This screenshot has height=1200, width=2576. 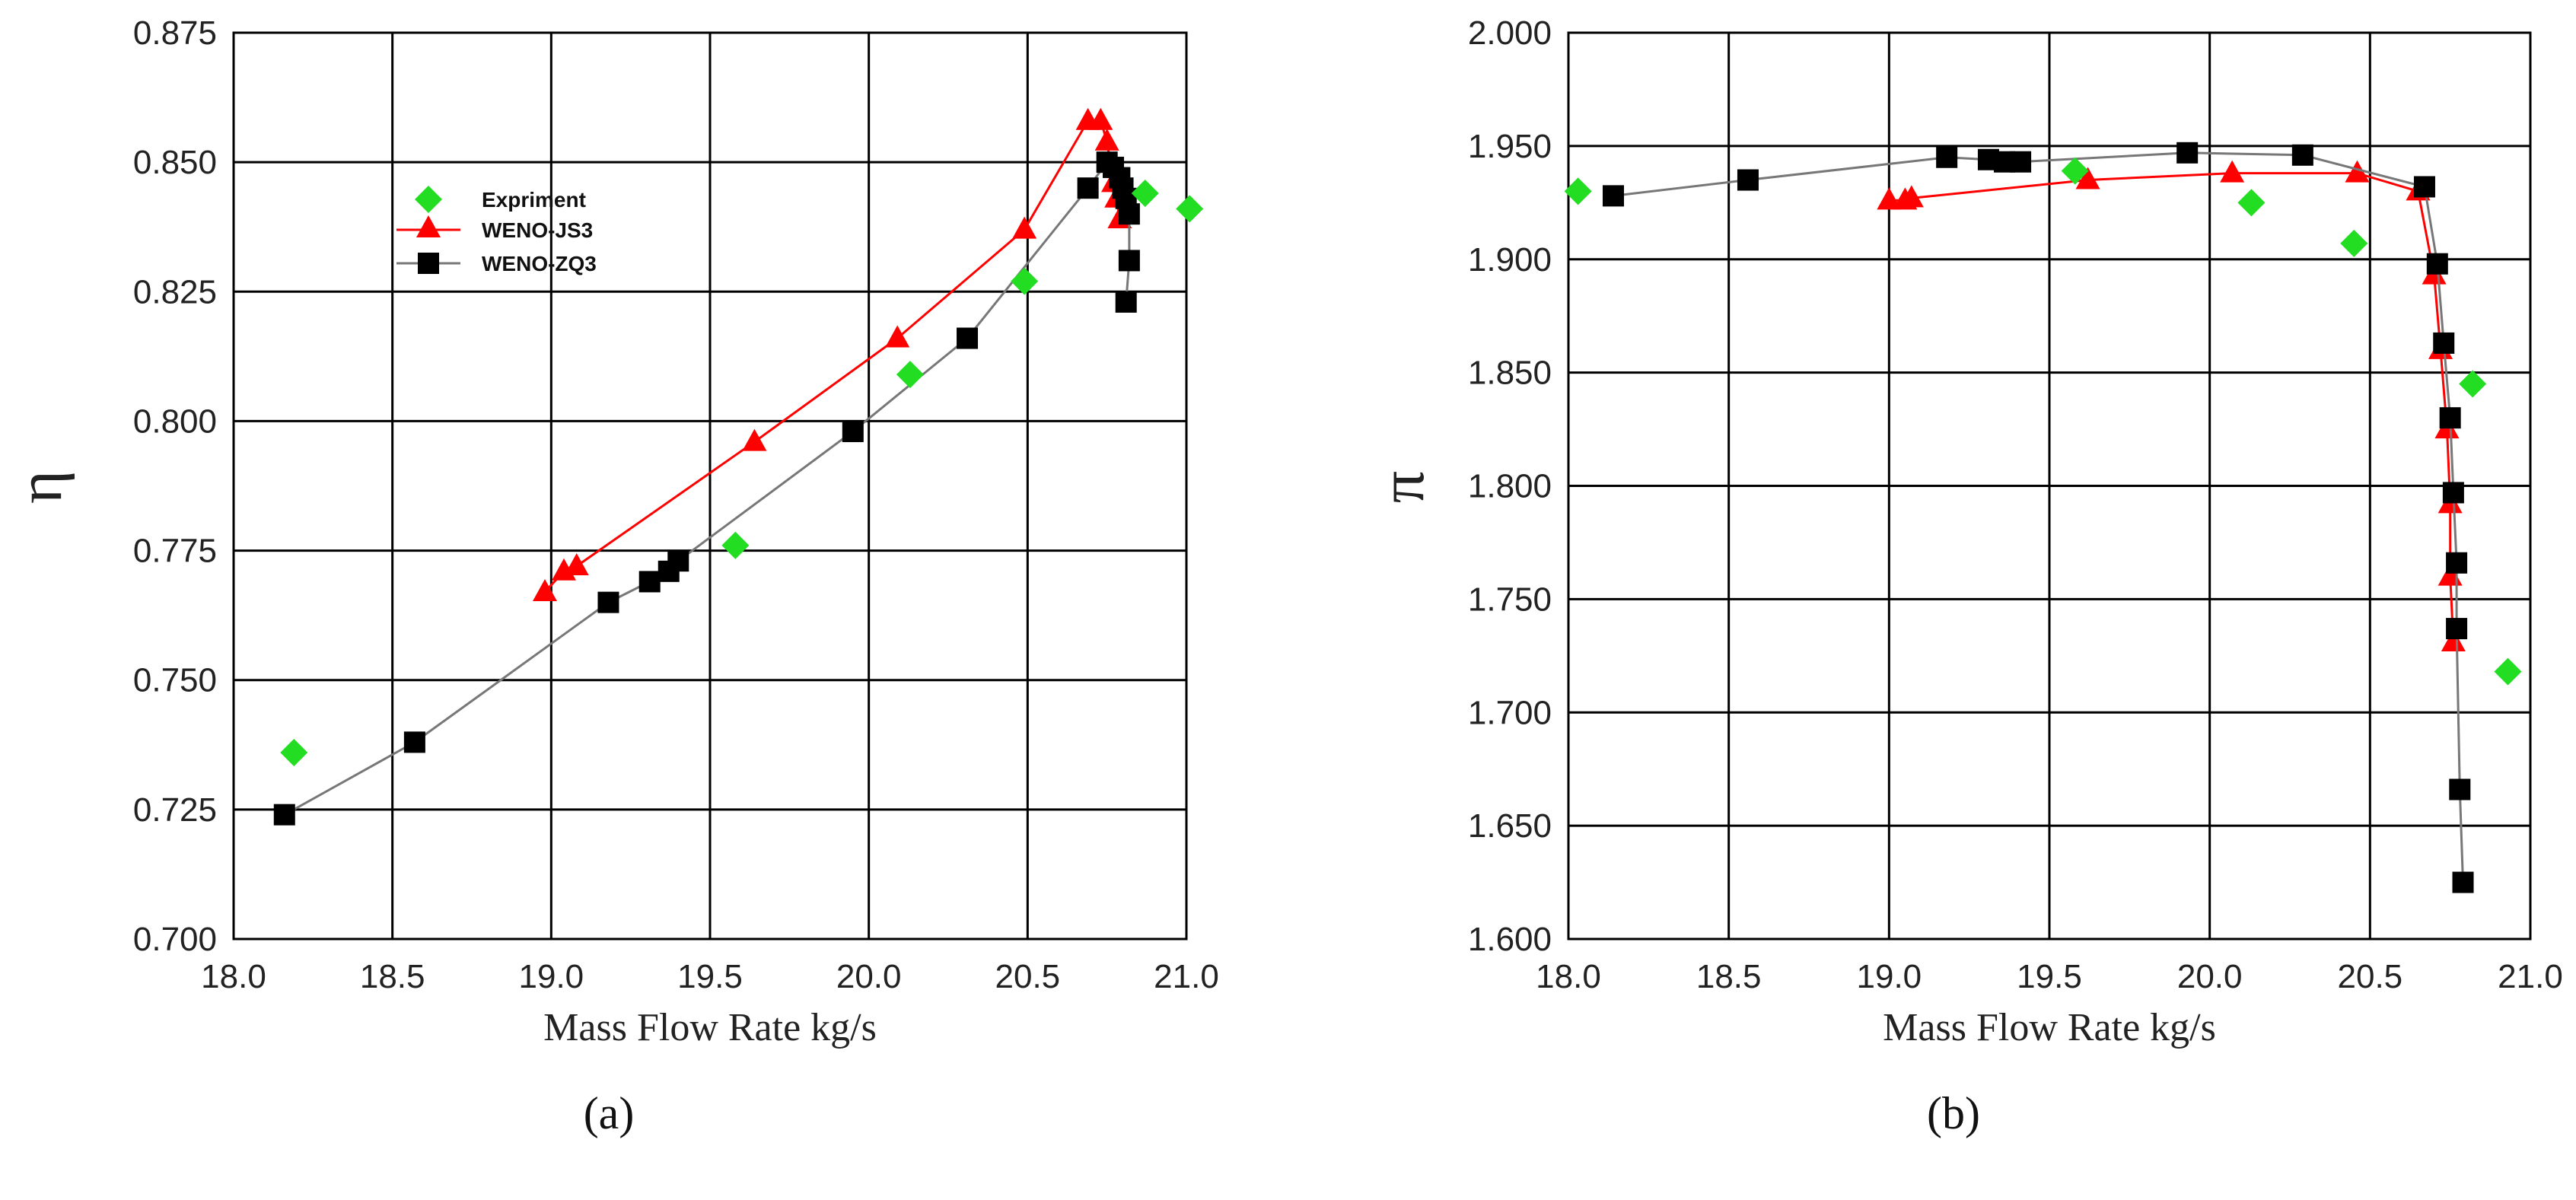 I want to click on y-tick-label: 1.850, so click(x=1510, y=373).